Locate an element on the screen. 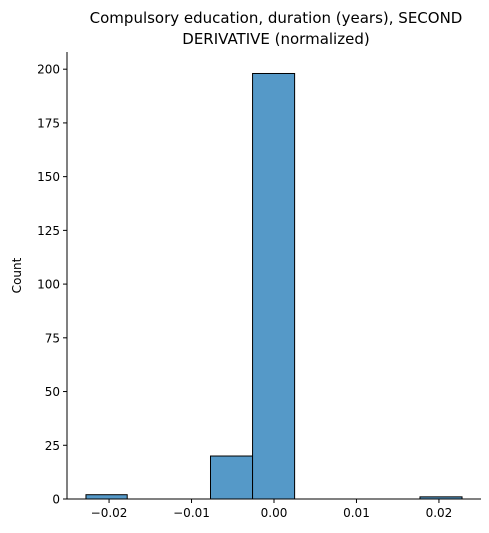 The width and height of the screenshot is (489, 533). chart-title-line-2: DERIVATIVE (normalized) is located at coordinates (276, 39).